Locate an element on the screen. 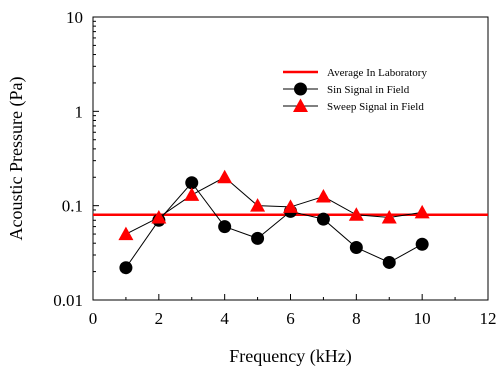 This screenshot has width=500, height=375. x-tick-label: 0 is located at coordinates (93, 318).